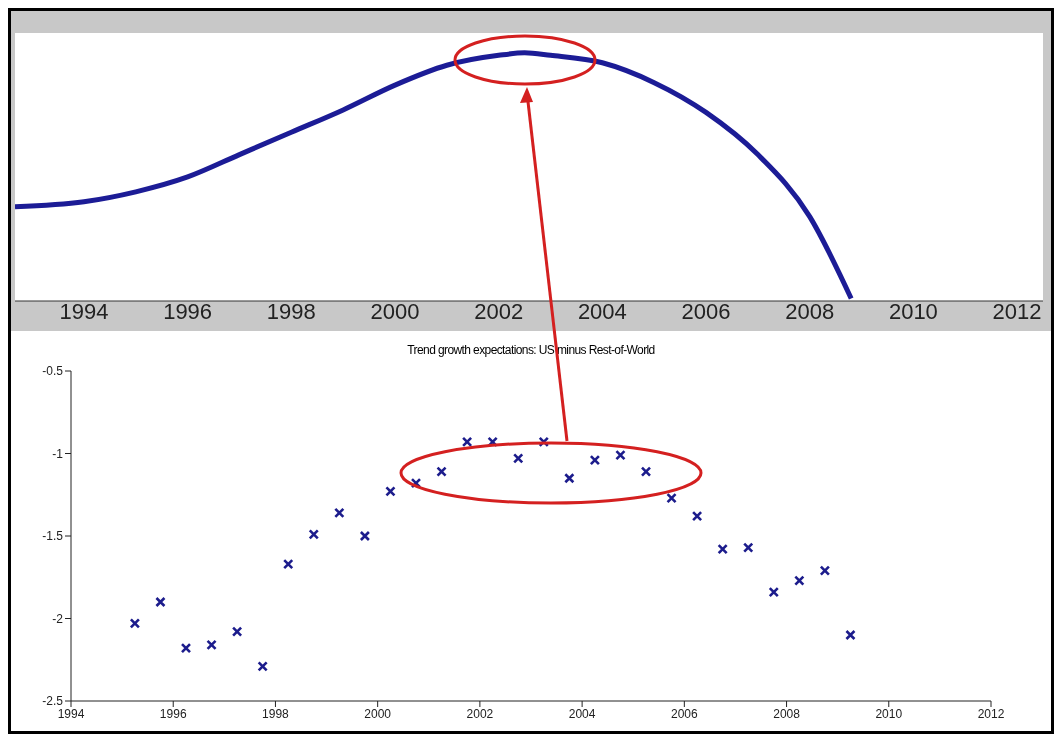  What do you see at coordinates (53, 371) in the screenshot?
I see `y-tick-label: -0.5` at bounding box center [53, 371].